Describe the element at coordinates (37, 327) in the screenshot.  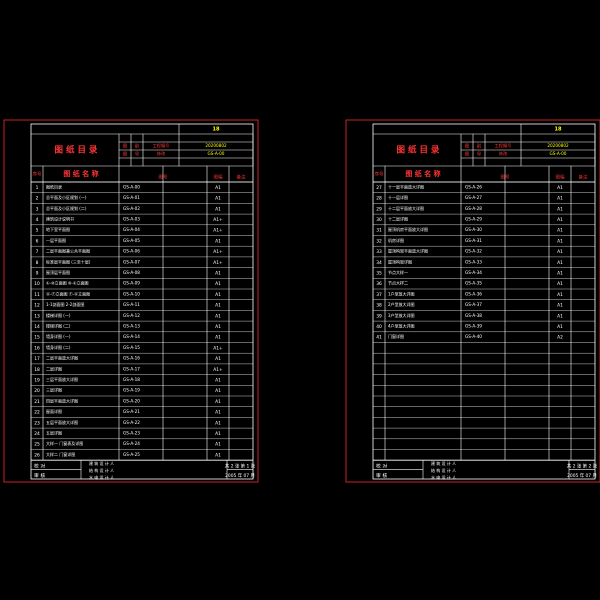
I see `row-no: 14` at that location.